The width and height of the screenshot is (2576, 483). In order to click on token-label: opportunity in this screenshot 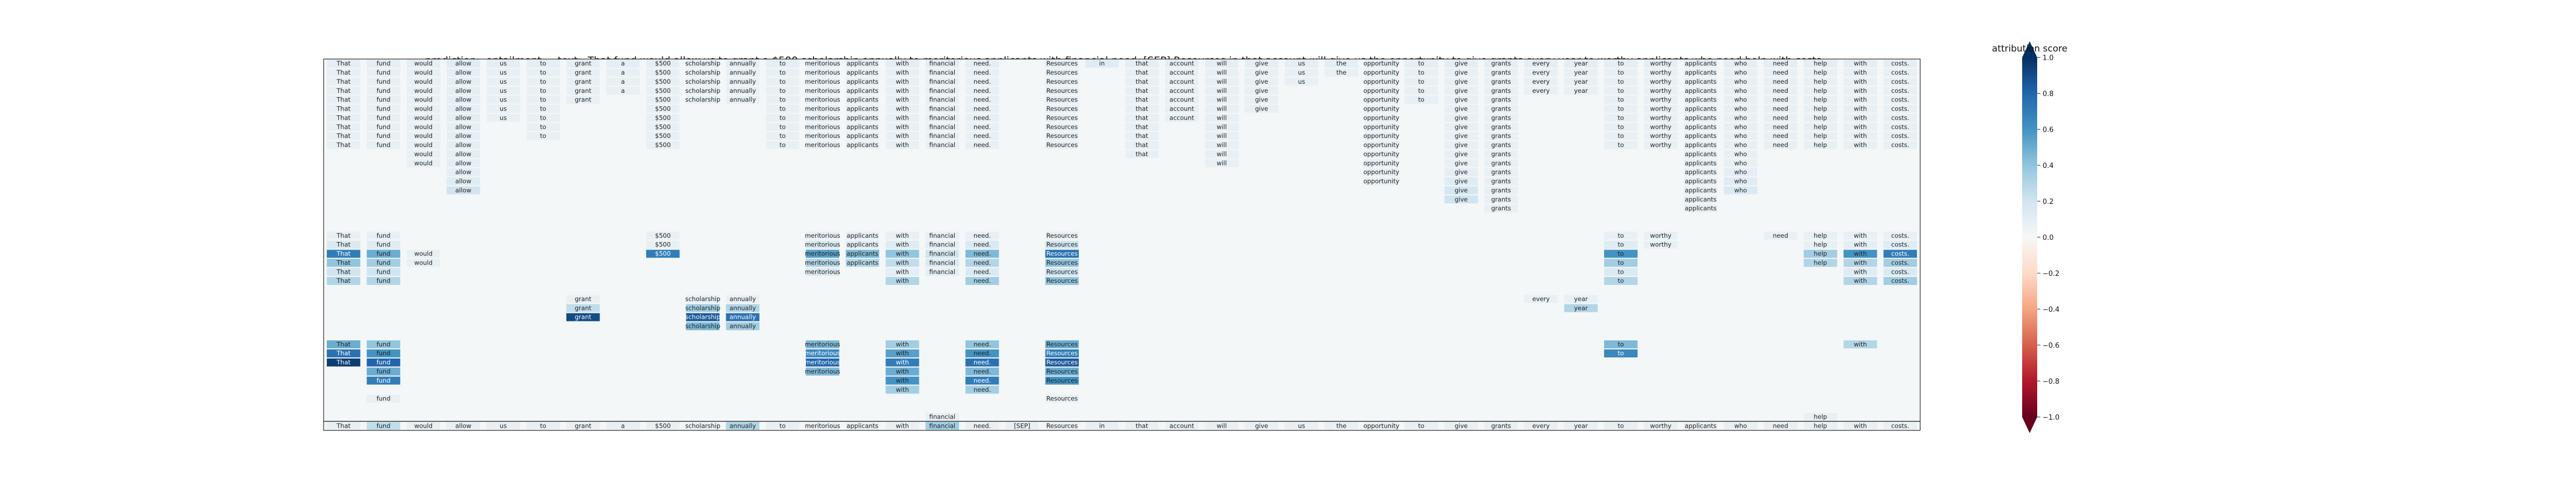, I will do `click(1381, 72)`.